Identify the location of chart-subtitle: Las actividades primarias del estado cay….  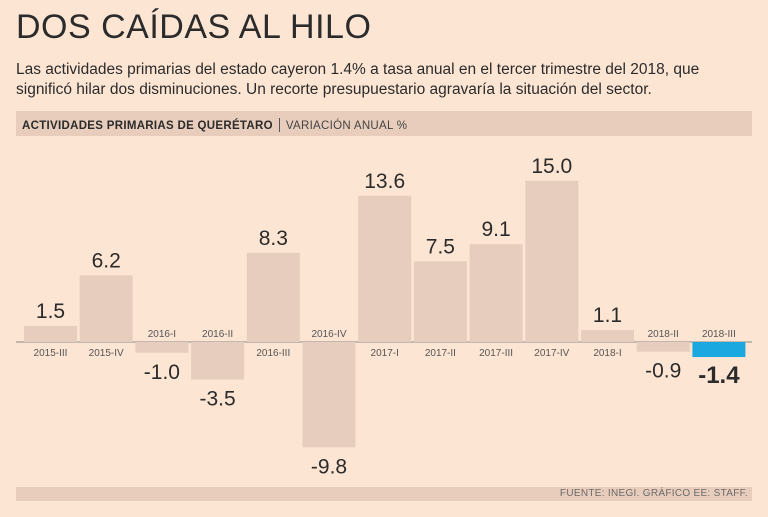
(358, 79).